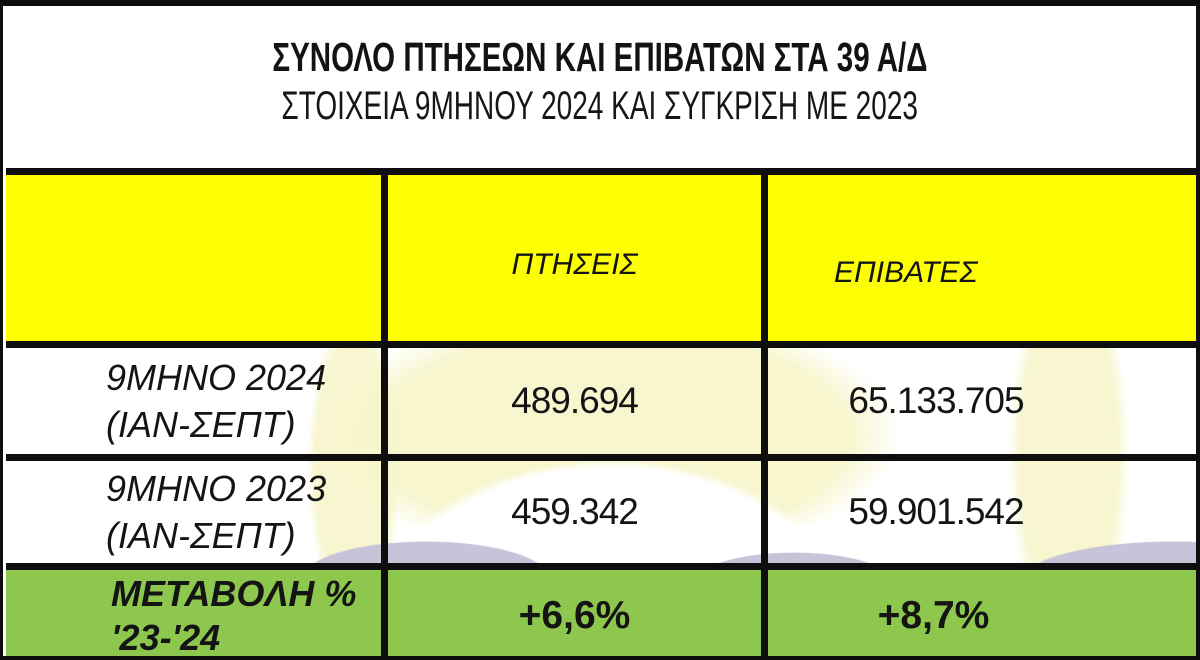 Image resolution: width=1200 pixels, height=660 pixels. Describe the element at coordinates (575, 511) in the screenshot. I see `flights-2023-value: 459.342` at that location.